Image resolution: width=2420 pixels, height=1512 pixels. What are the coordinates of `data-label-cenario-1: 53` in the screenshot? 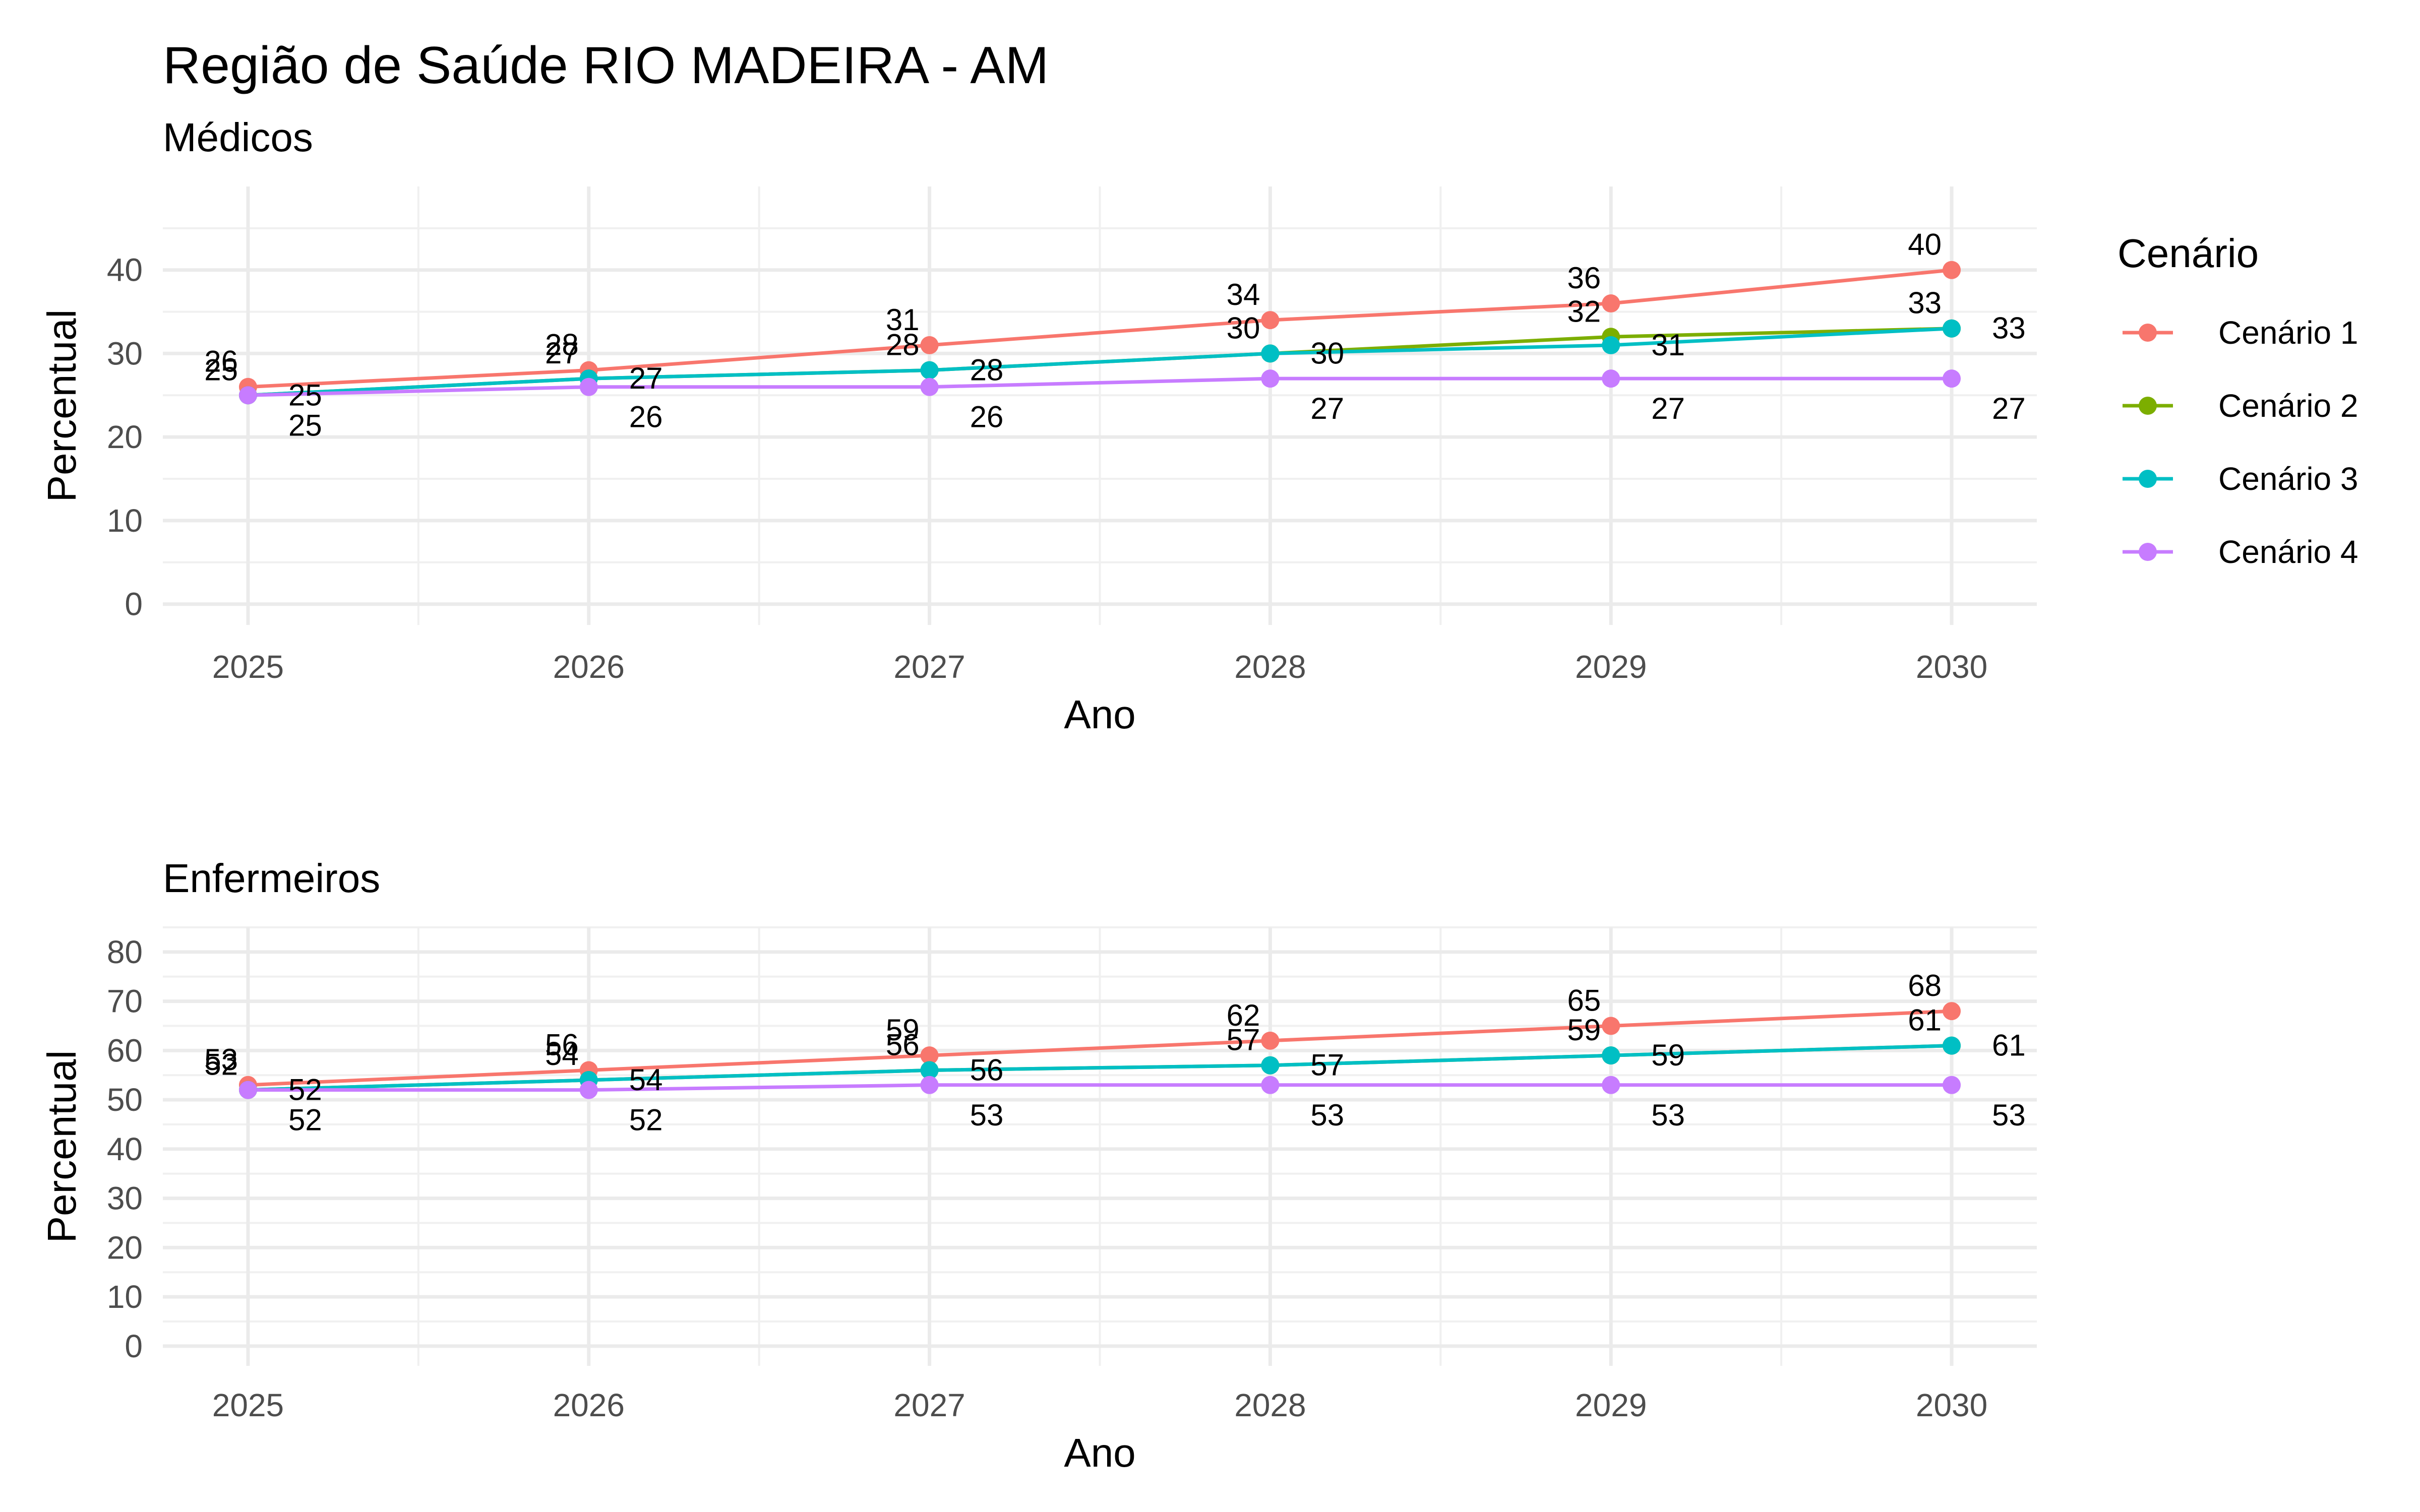 It's located at (221, 1060).